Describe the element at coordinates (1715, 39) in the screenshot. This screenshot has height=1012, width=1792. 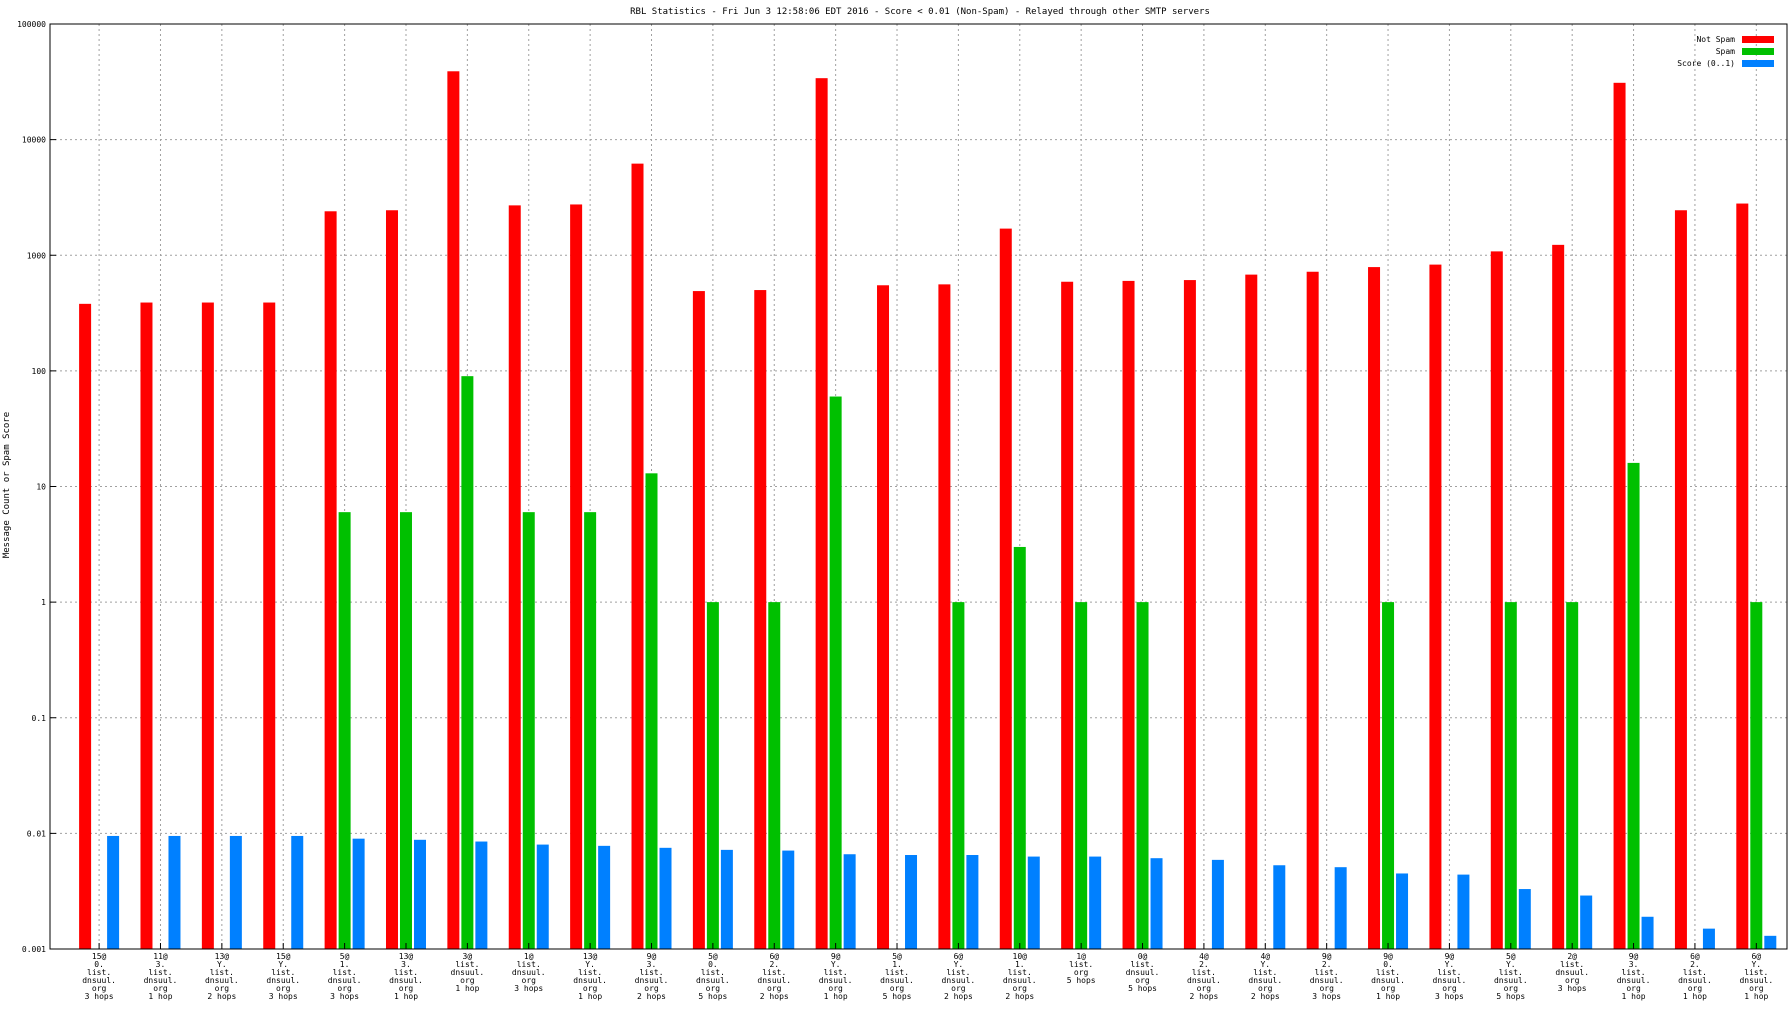
I see `legend-label: Not Spam` at that location.